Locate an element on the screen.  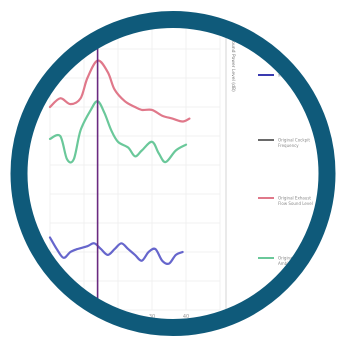
x-tick-label: 10 is located at coordinates (84, 317).